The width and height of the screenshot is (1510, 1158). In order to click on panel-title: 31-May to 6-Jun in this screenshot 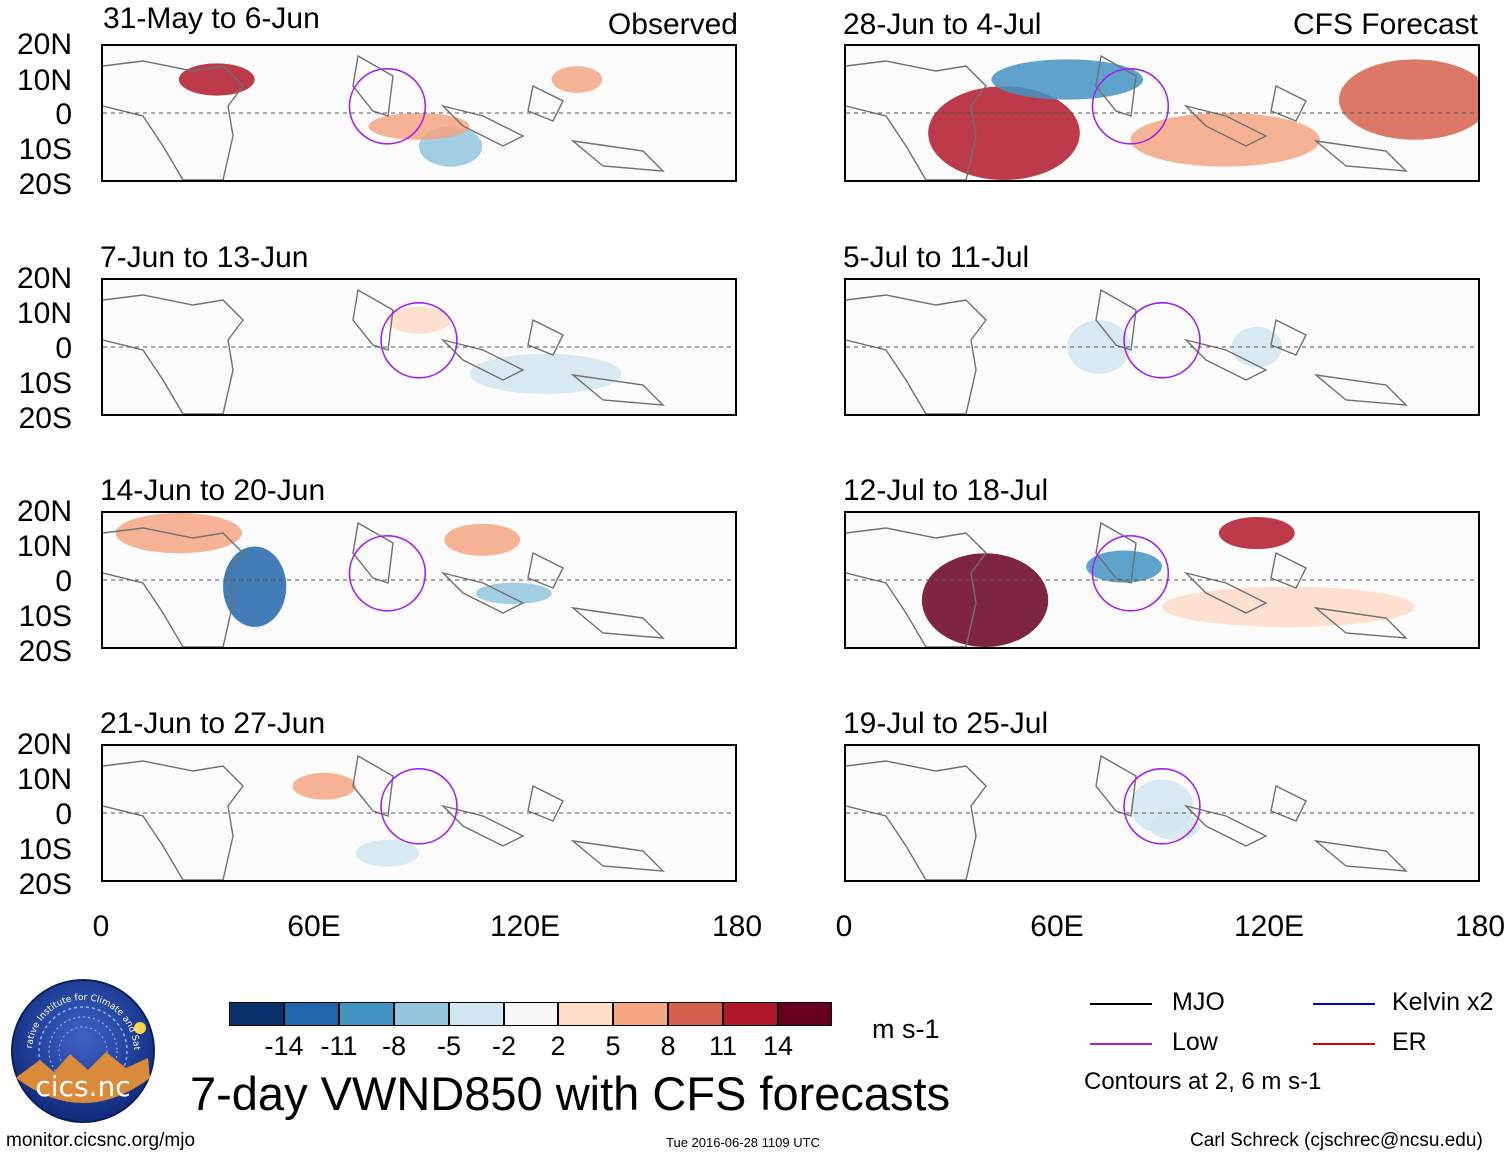, I will do `click(211, 18)`.